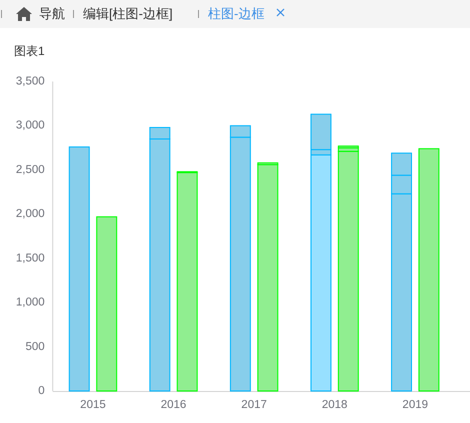 The height and width of the screenshot is (423, 470). I want to click on y-tick-label: 3,500, so click(30, 82).